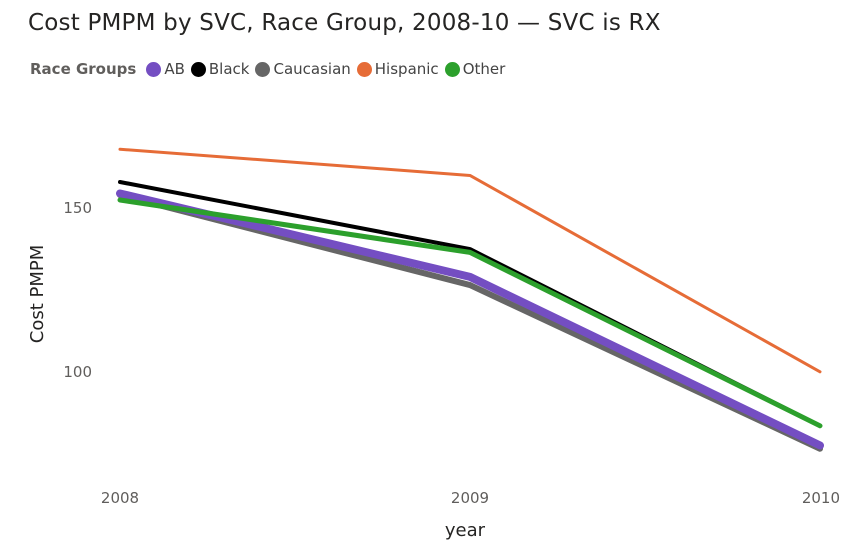  Describe the element at coordinates (821, 498) in the screenshot. I see `x-tick-label: 2010` at that location.